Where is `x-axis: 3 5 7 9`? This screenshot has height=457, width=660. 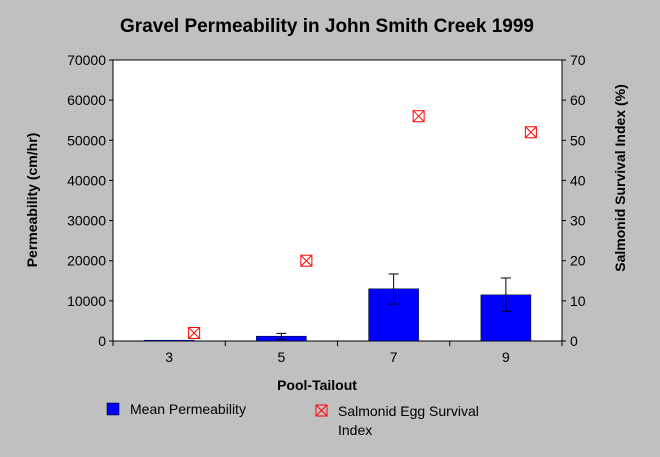
x-axis: 3 5 7 9 is located at coordinates (337, 353).